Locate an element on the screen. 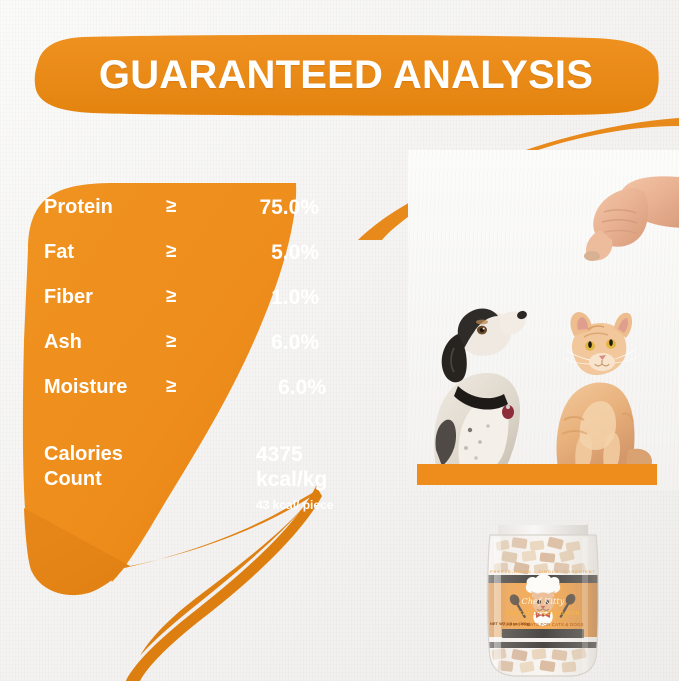  table-row: Fiber ≥ 1.0% is located at coordinates (194, 308).